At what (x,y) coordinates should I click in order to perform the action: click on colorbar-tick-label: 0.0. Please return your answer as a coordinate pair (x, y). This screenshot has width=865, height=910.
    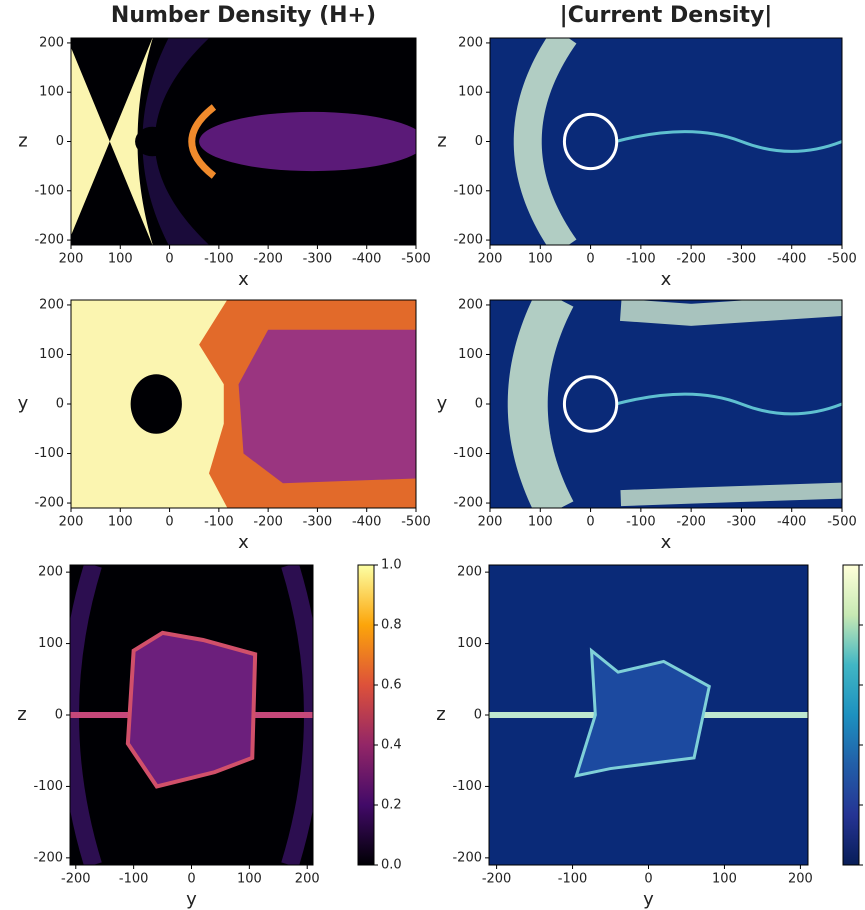
    Looking at the image, I should click on (391, 865).